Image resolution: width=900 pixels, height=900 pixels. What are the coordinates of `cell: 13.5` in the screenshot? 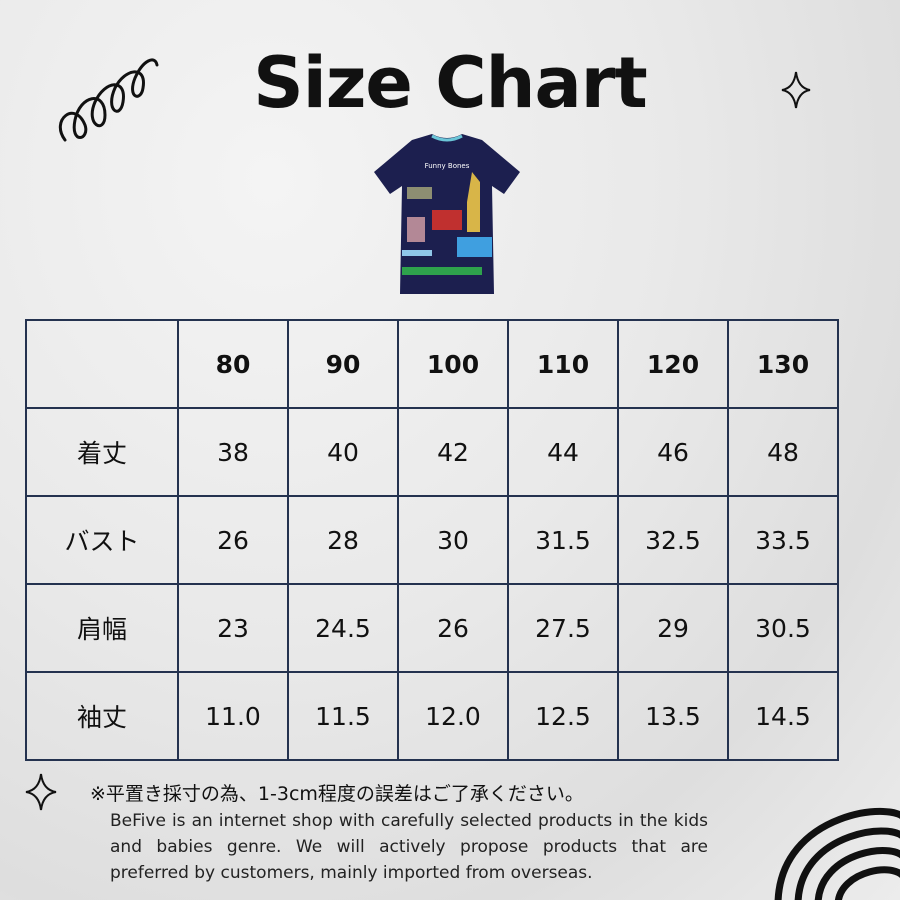 It's located at (673, 716).